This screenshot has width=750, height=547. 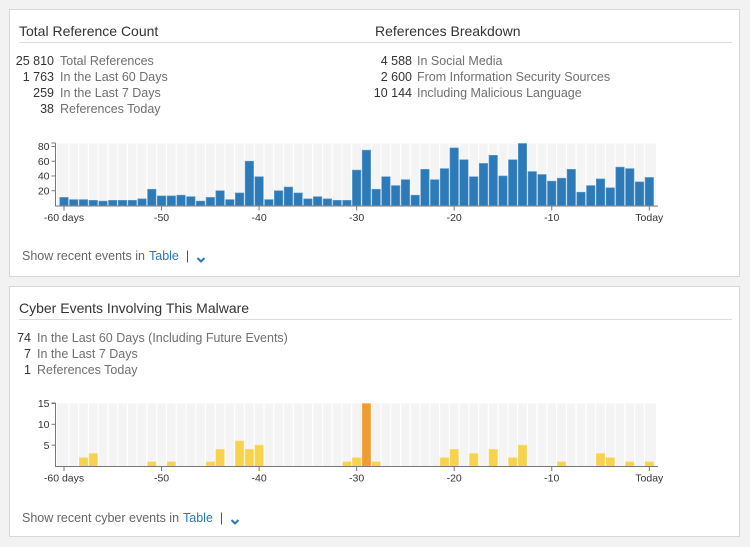 I want to click on y-tick-label: 60, so click(x=44, y=162).